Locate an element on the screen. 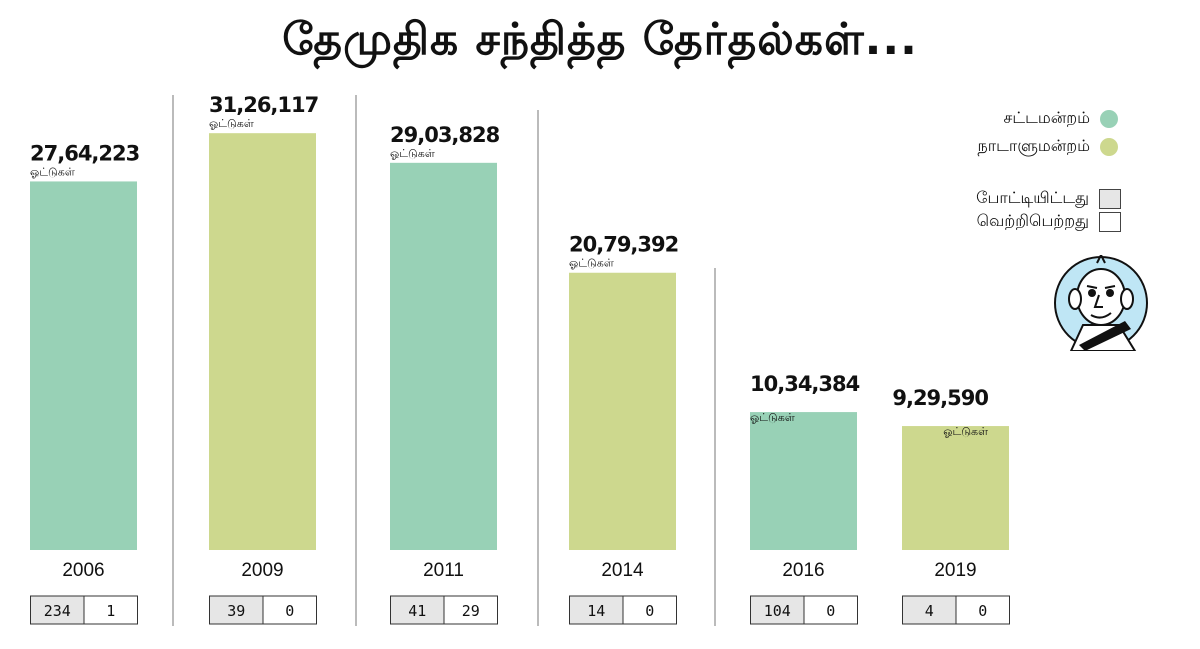 Image resolution: width=1200 pixels, height=649 pixels. year-label: 2011 is located at coordinates (443, 570).